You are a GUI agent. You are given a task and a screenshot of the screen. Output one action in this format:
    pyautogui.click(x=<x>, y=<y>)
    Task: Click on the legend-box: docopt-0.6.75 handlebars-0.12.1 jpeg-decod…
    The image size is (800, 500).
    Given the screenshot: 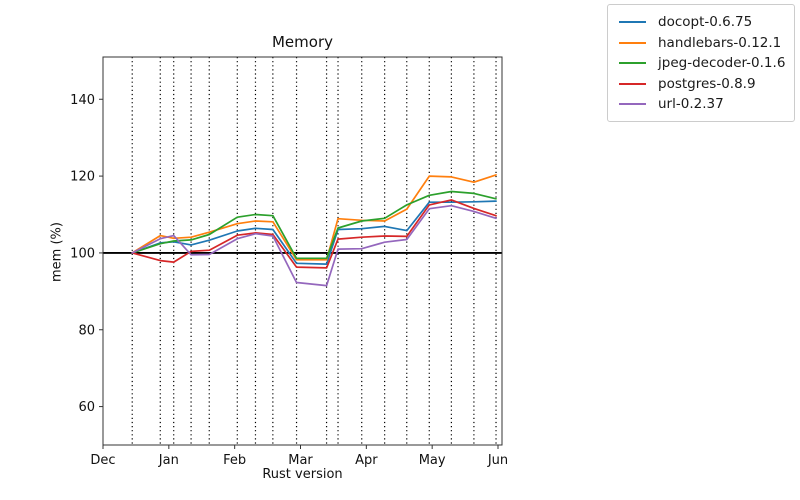 What is the action you would take?
    pyautogui.click(x=701, y=63)
    